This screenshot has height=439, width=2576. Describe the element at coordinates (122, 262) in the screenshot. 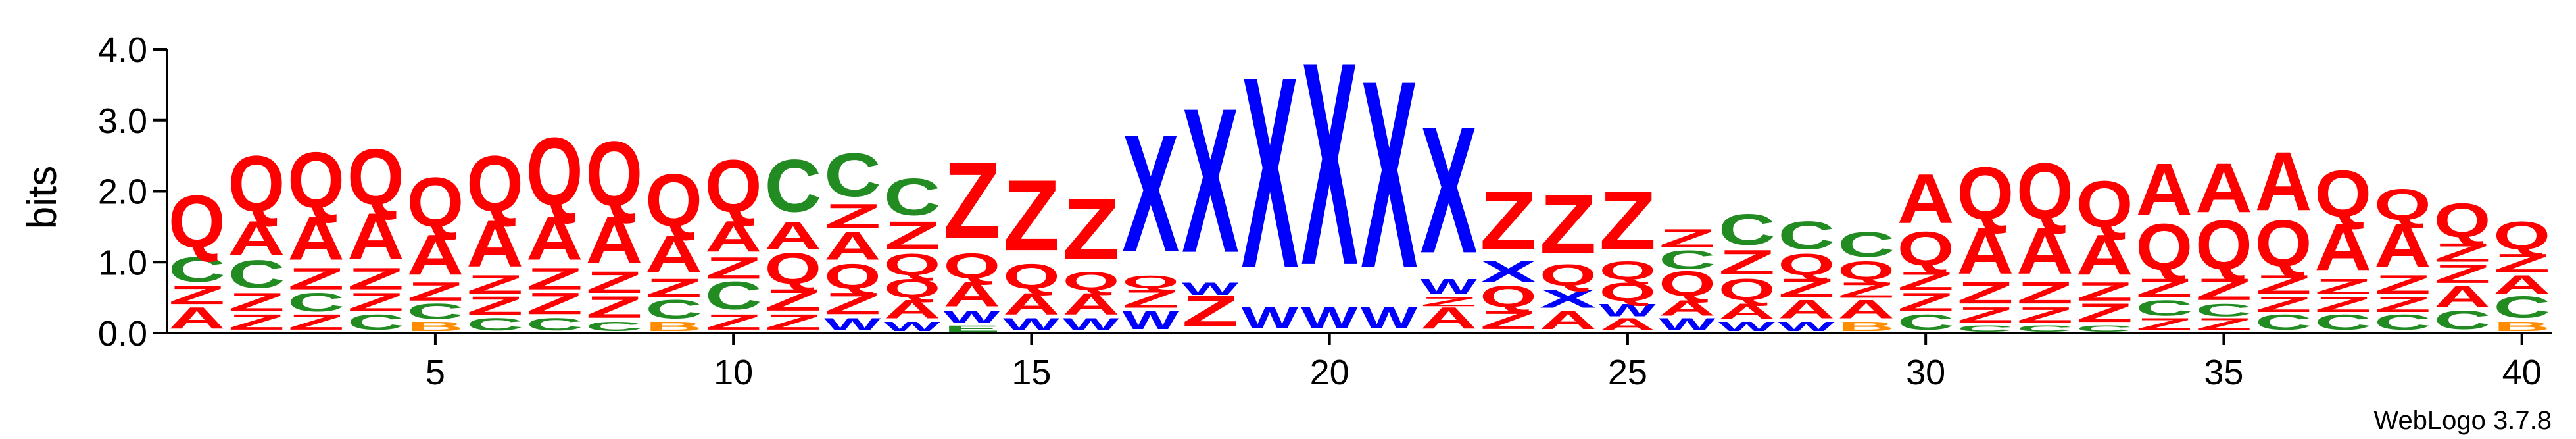

I see `y-tick-label: 1.0` at that location.